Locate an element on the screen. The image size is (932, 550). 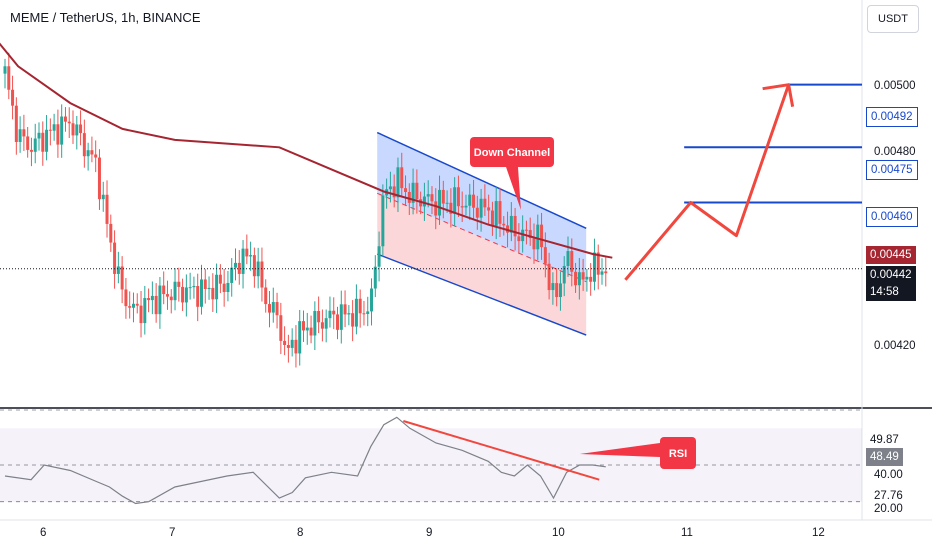
rsi-tick: 40.00 is located at coordinates (888, 475).